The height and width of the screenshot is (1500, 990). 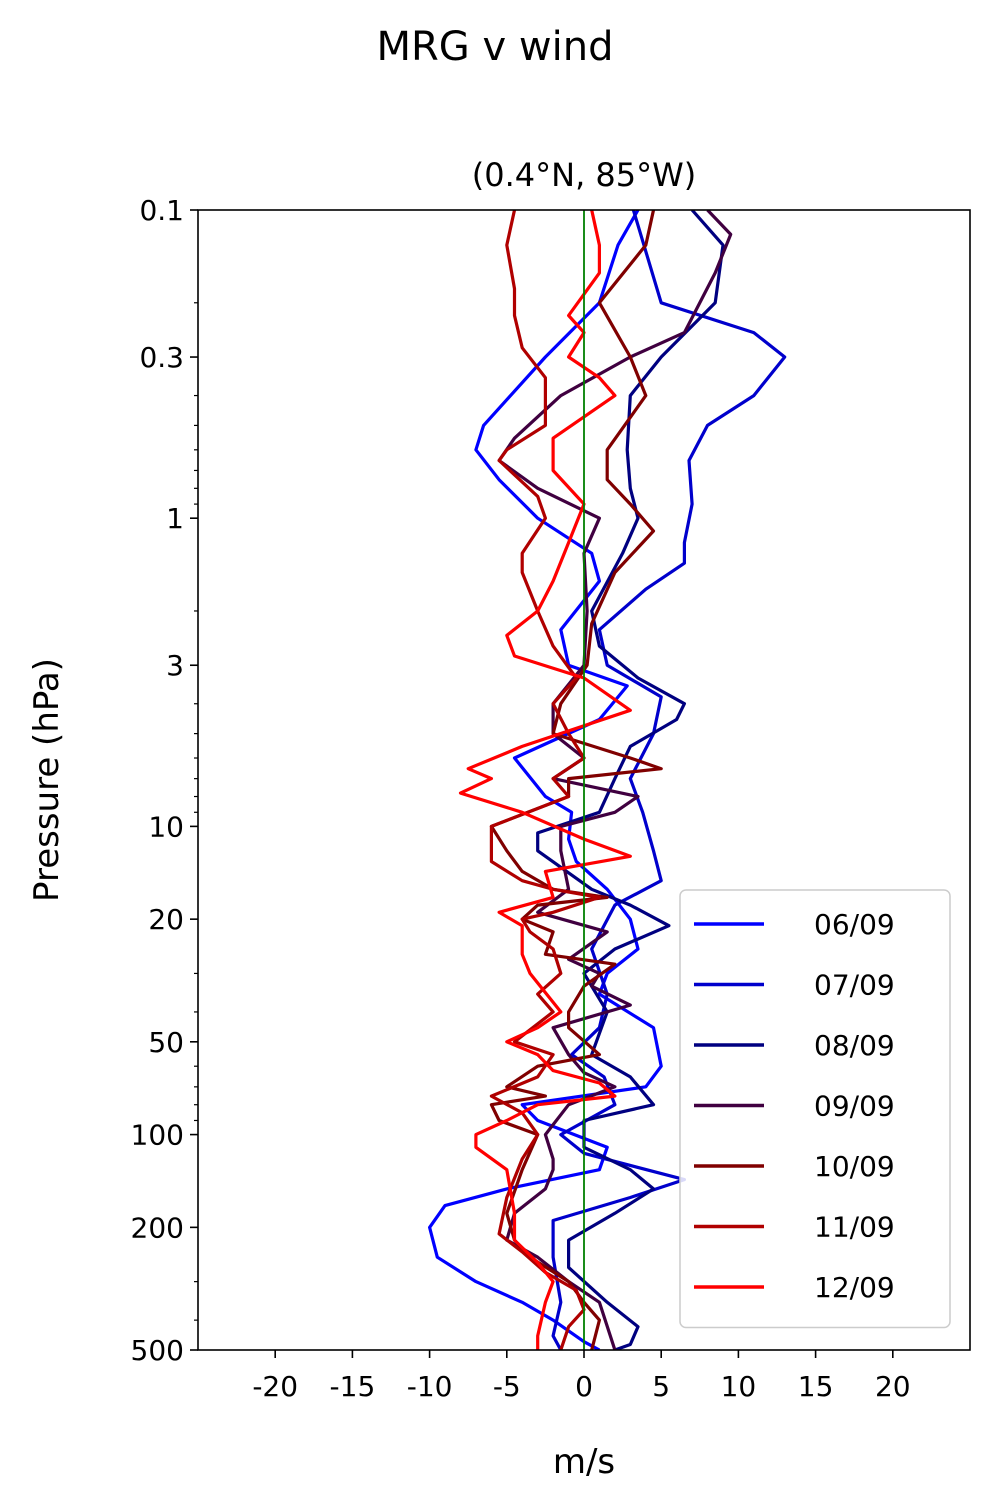 What do you see at coordinates (661, 1386) in the screenshot?
I see `x-tick-label: 5` at bounding box center [661, 1386].